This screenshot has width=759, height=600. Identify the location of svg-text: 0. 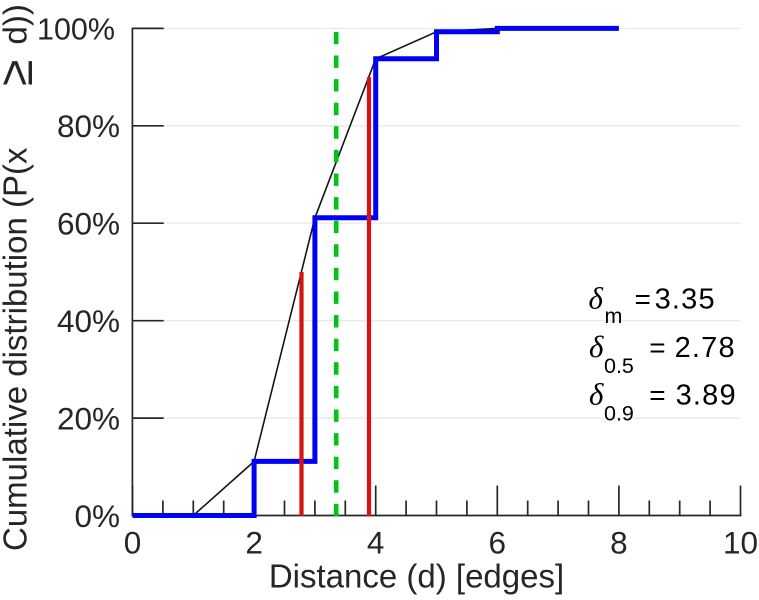
(133, 543).